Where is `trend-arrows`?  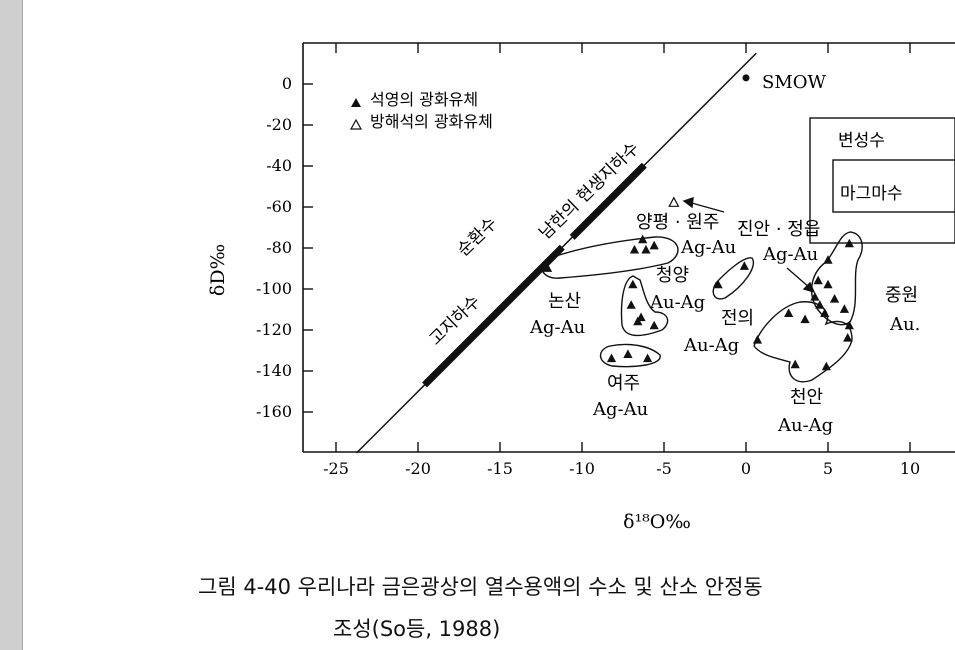
trend-arrows is located at coordinates (749, 245).